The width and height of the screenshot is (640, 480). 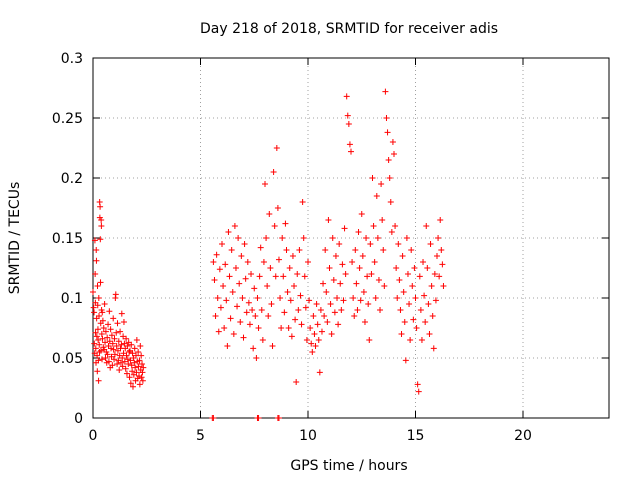 I want to click on x-tick-label: 5, so click(x=200, y=436).